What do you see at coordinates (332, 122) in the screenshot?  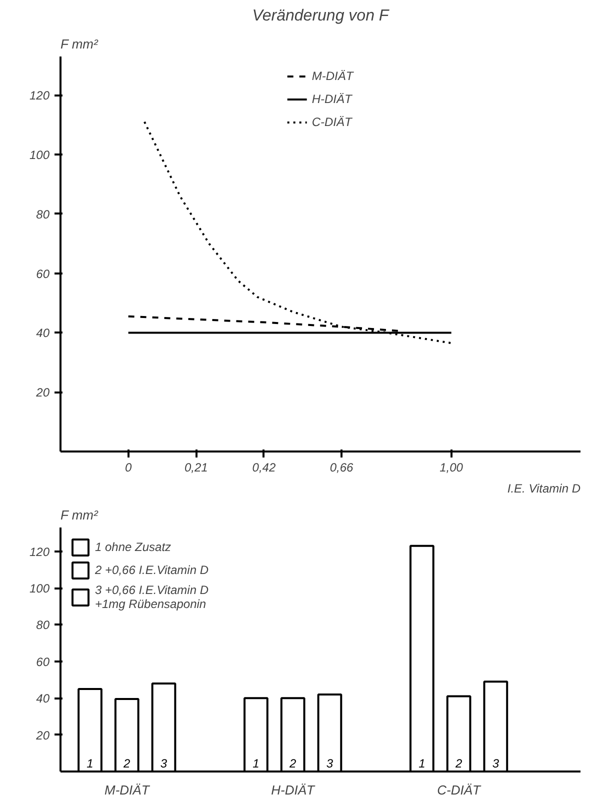 I see `legend-label: C-DIÄT` at bounding box center [332, 122].